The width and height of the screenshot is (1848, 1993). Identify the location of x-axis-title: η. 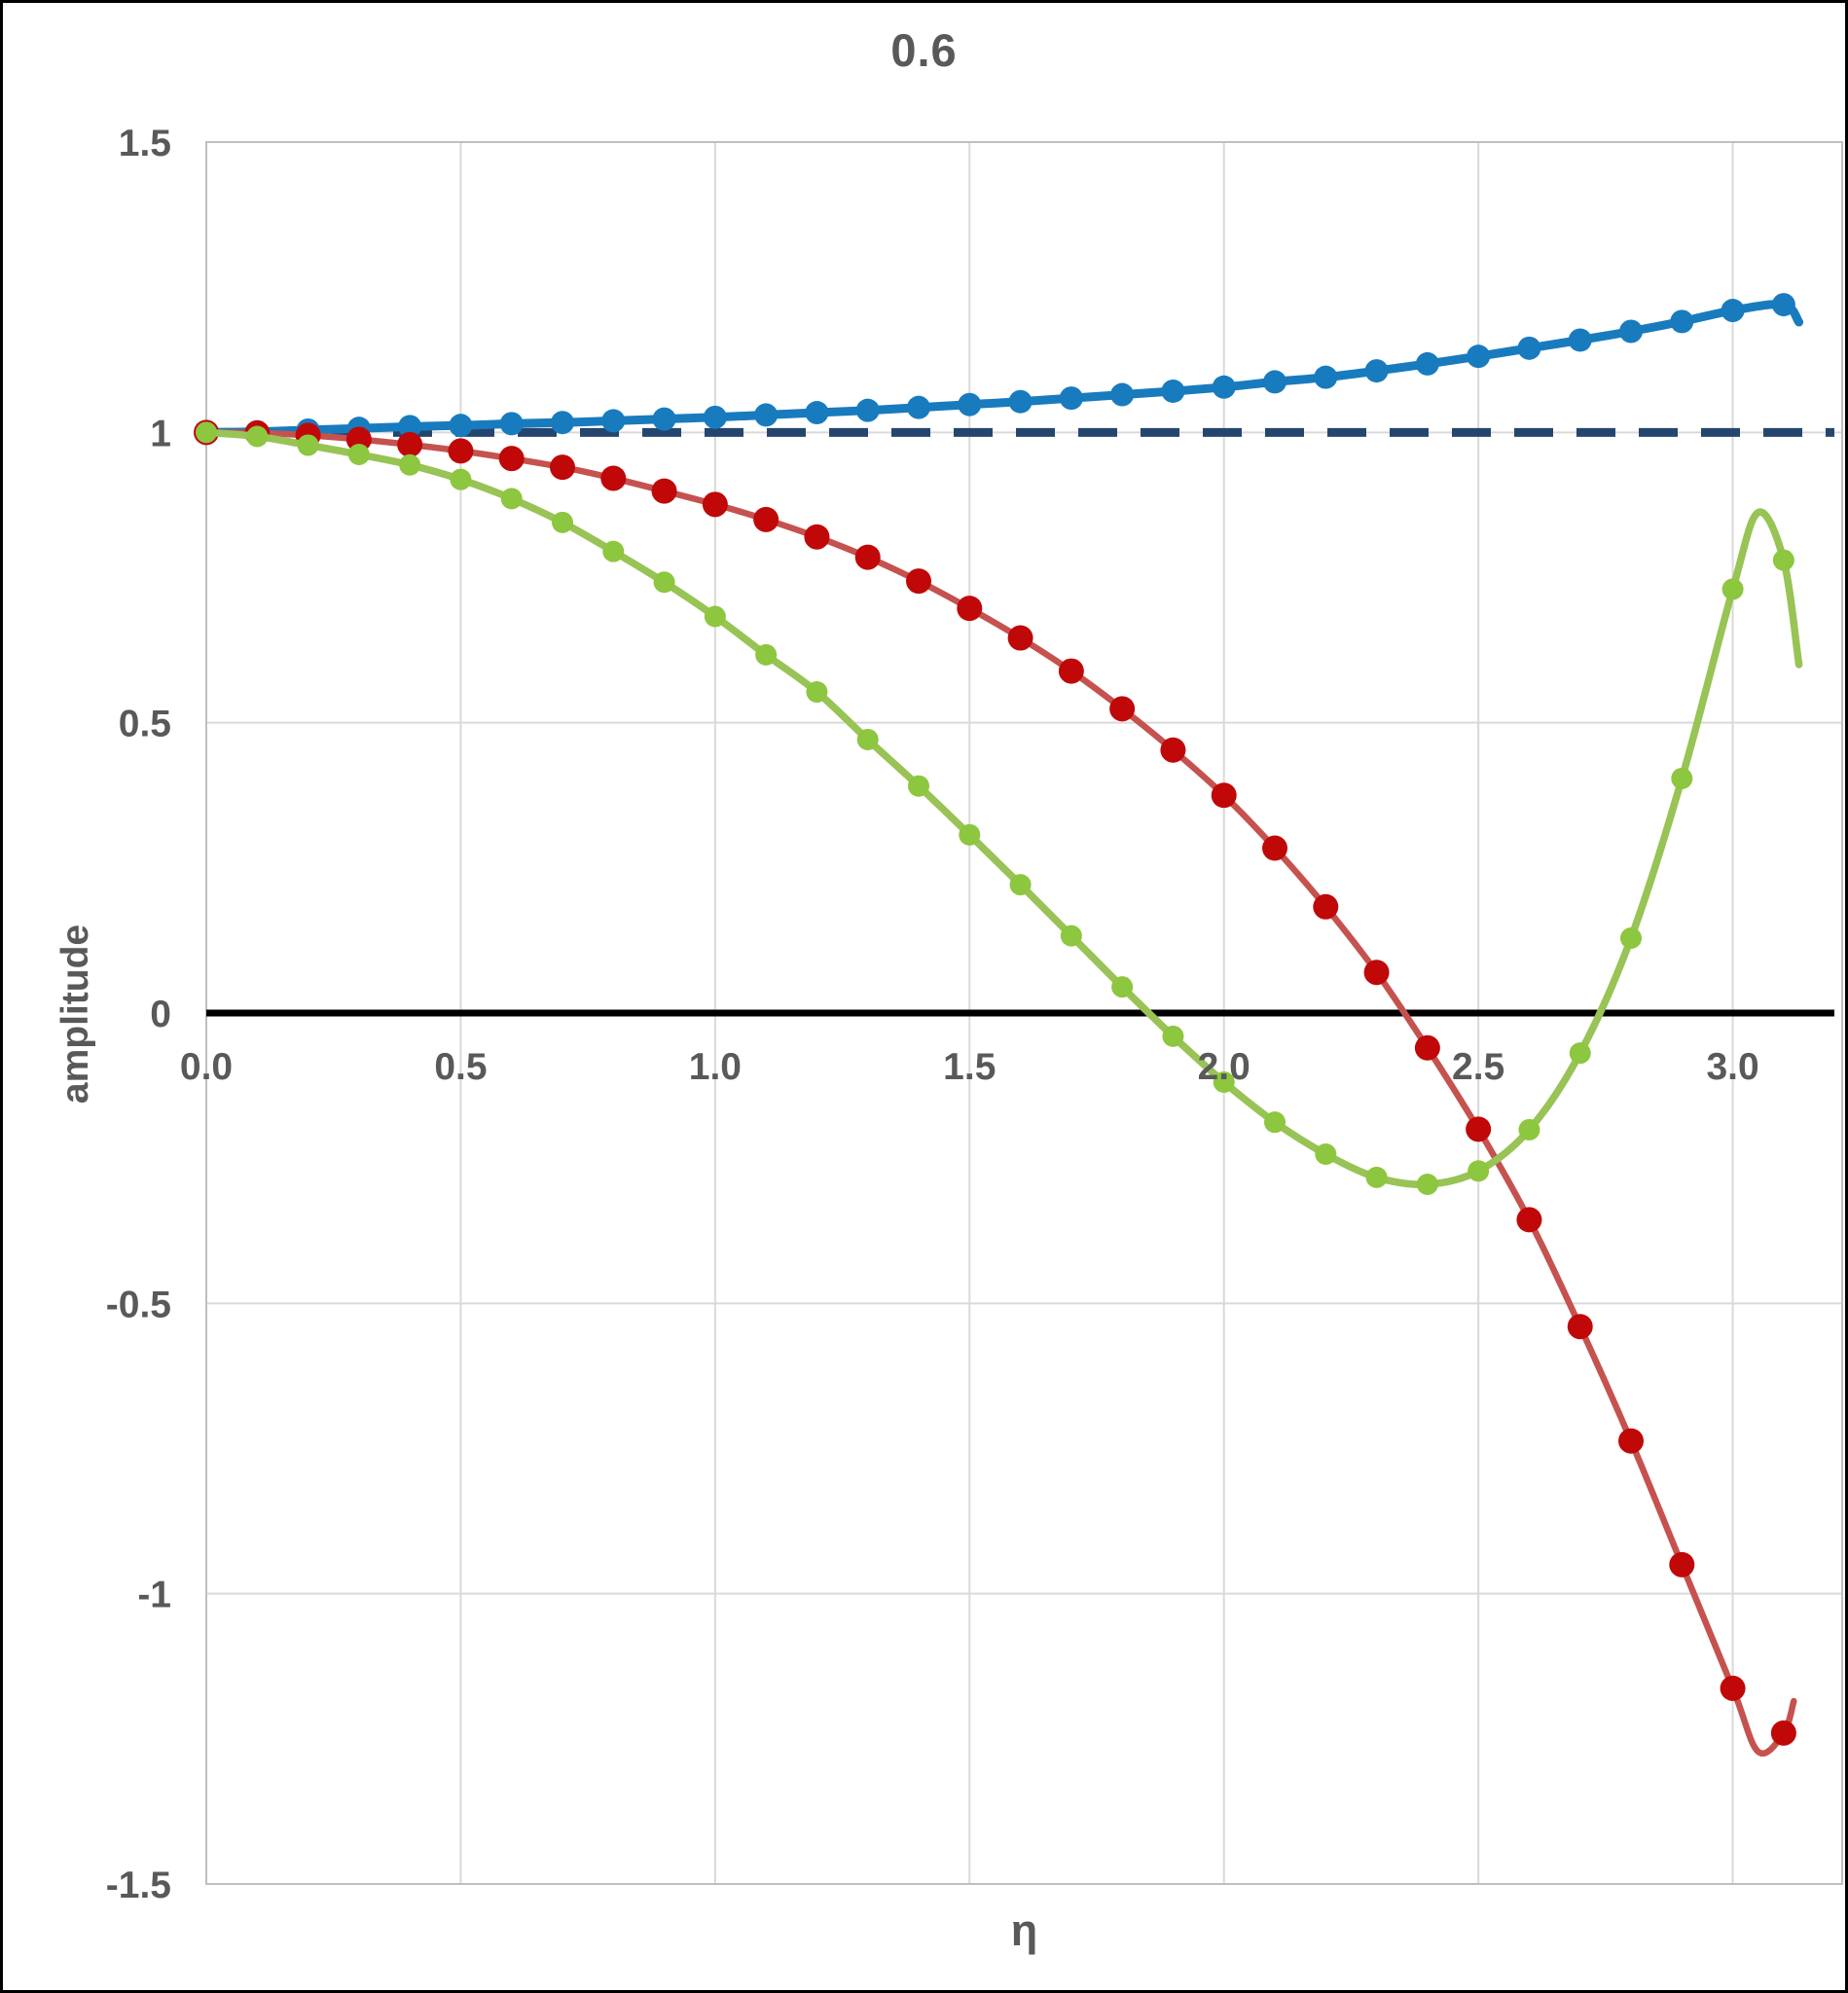
(1024, 1930).